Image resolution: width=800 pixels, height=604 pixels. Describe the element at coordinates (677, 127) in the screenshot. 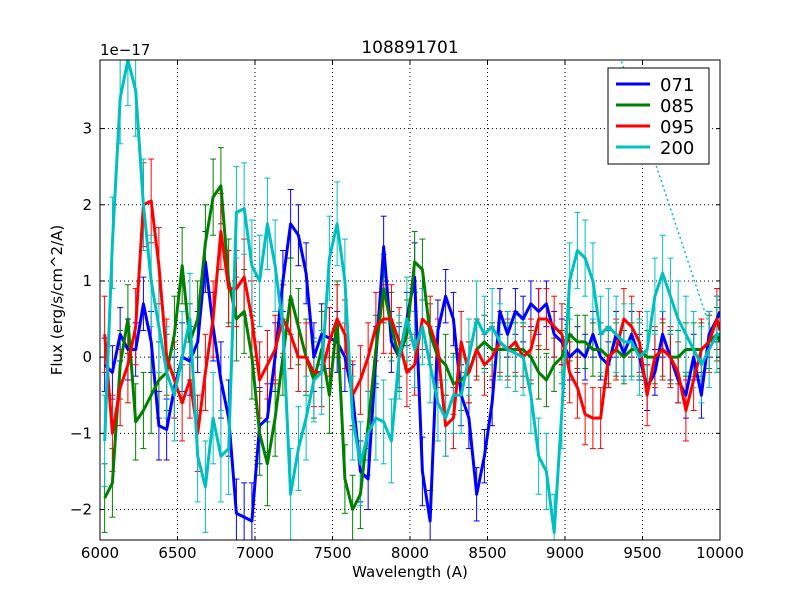

I see `legend-label-095: 095` at that location.